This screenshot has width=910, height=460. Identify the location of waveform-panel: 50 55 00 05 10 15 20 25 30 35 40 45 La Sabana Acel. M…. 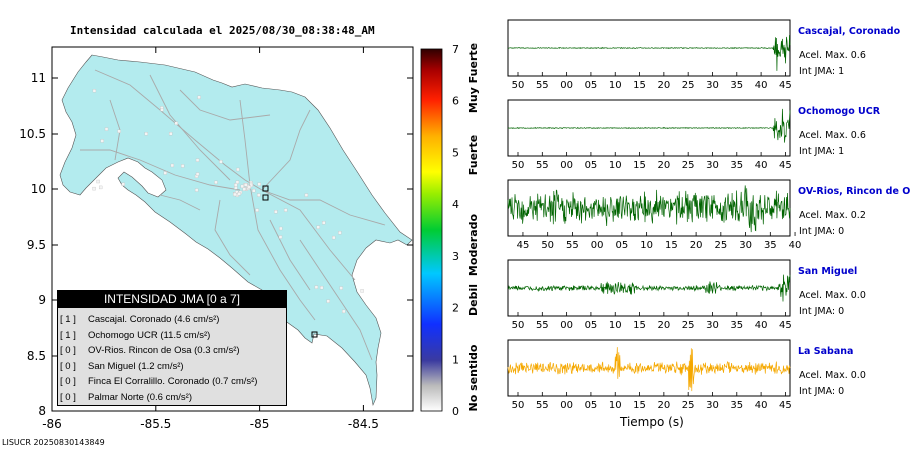
(686, 375).